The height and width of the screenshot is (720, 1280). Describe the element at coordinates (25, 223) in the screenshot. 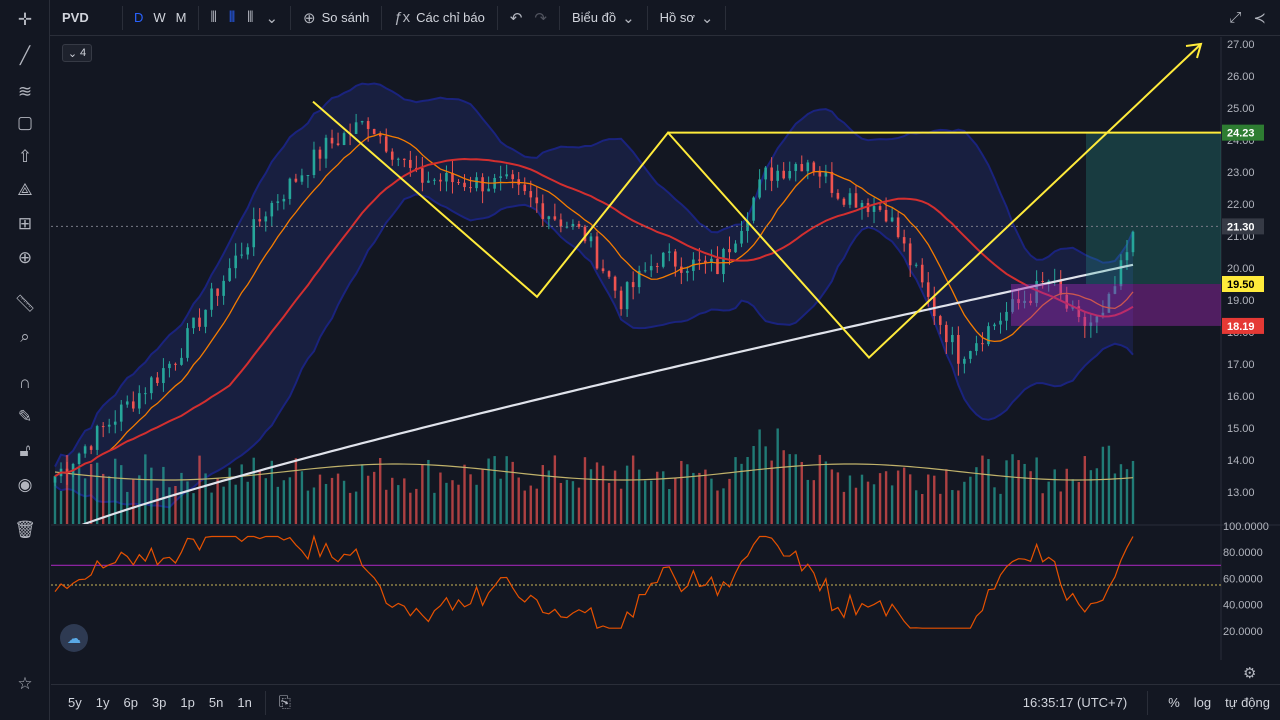

I see `forecast-icon: ⊞` at that location.